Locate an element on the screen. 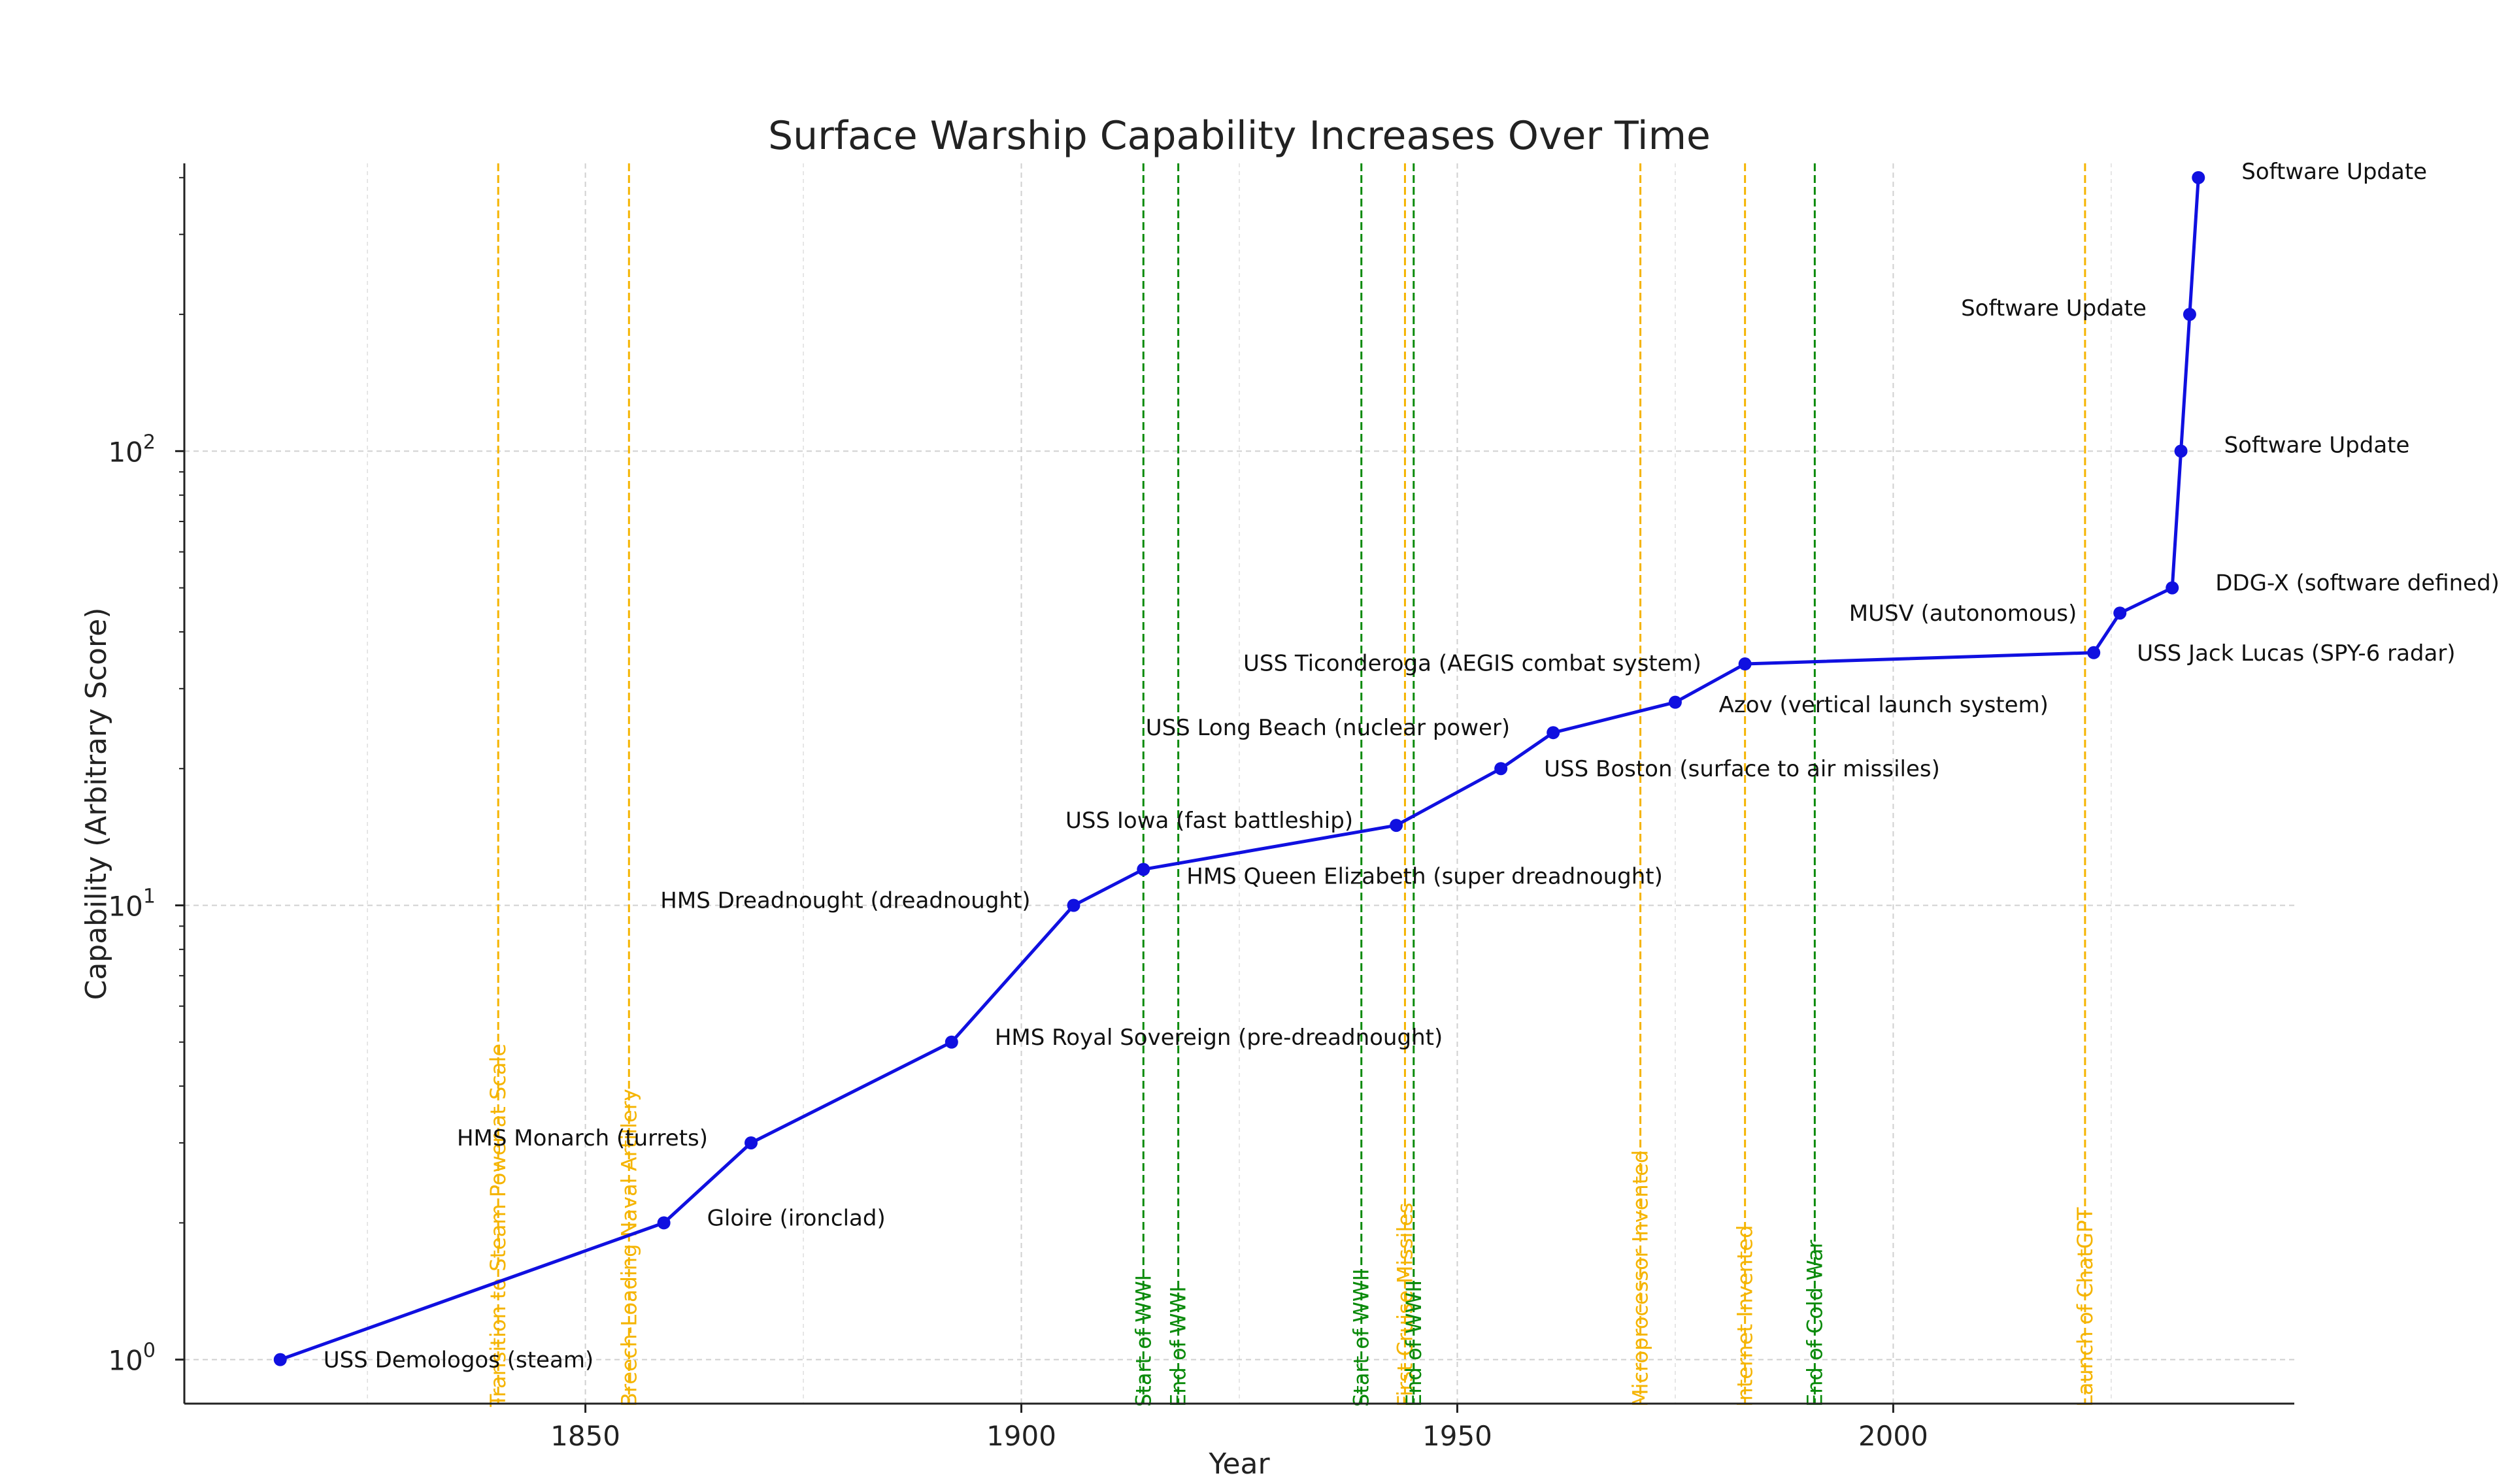 Image resolution: width=2510 pixels, height=1484 pixels. data-point-label: DDG-X (software defined) is located at coordinates (2358, 583).